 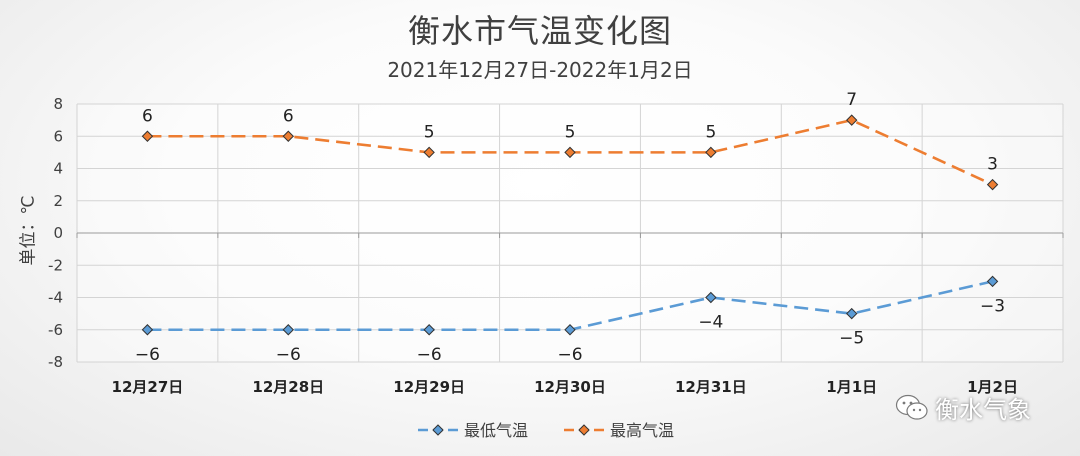 I want to click on watermark-text: 衡水气象, so click(x=983, y=410).